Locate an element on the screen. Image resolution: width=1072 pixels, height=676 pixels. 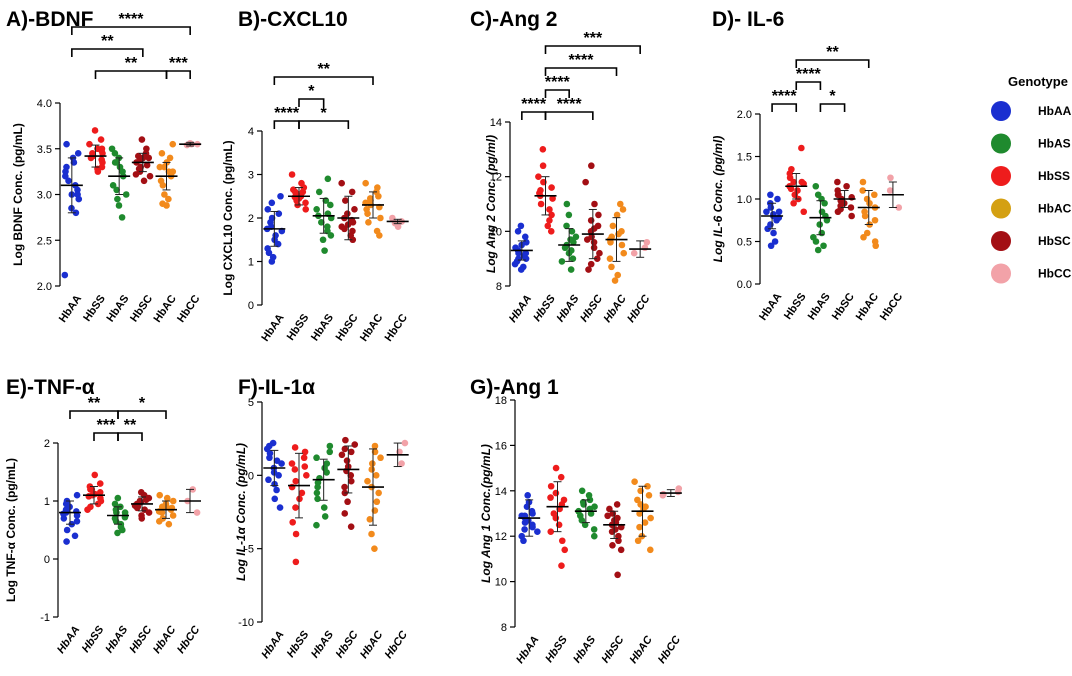
significance-stars: *** is located at coordinates (106, 425).